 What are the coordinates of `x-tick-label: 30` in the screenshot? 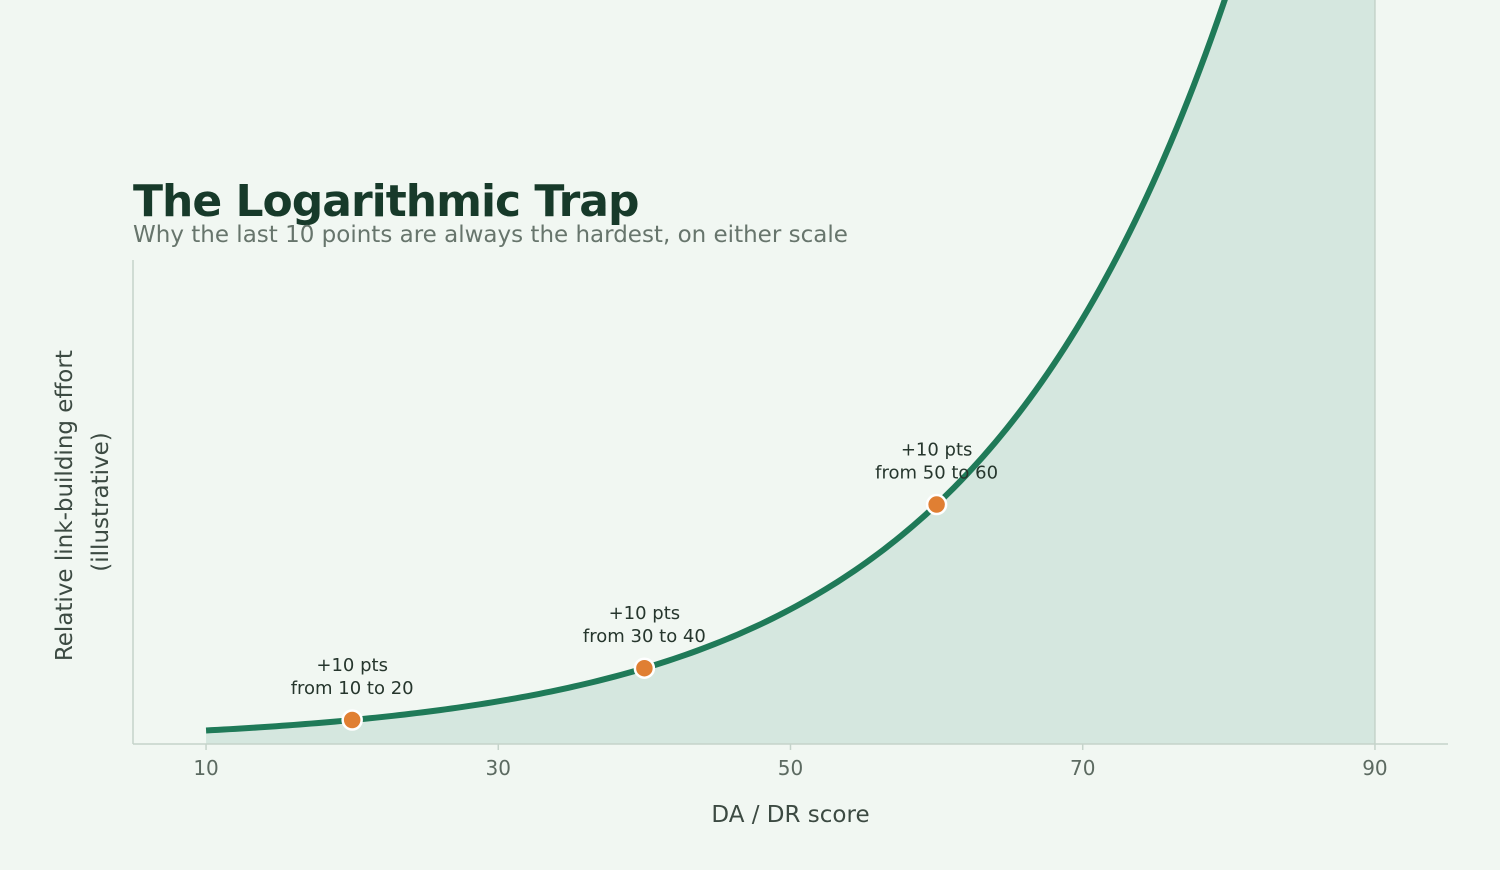 It's located at (498, 768).